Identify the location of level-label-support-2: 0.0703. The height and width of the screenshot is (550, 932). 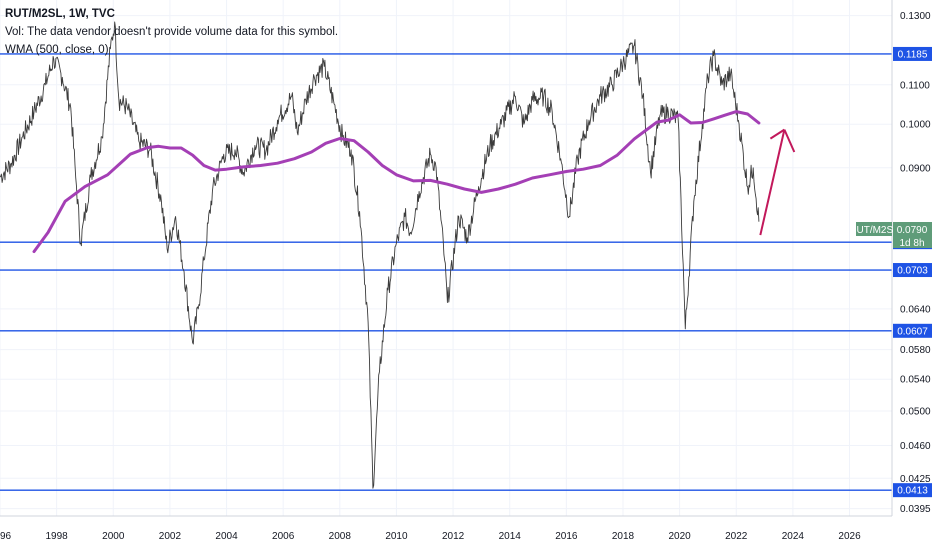
(912, 271).